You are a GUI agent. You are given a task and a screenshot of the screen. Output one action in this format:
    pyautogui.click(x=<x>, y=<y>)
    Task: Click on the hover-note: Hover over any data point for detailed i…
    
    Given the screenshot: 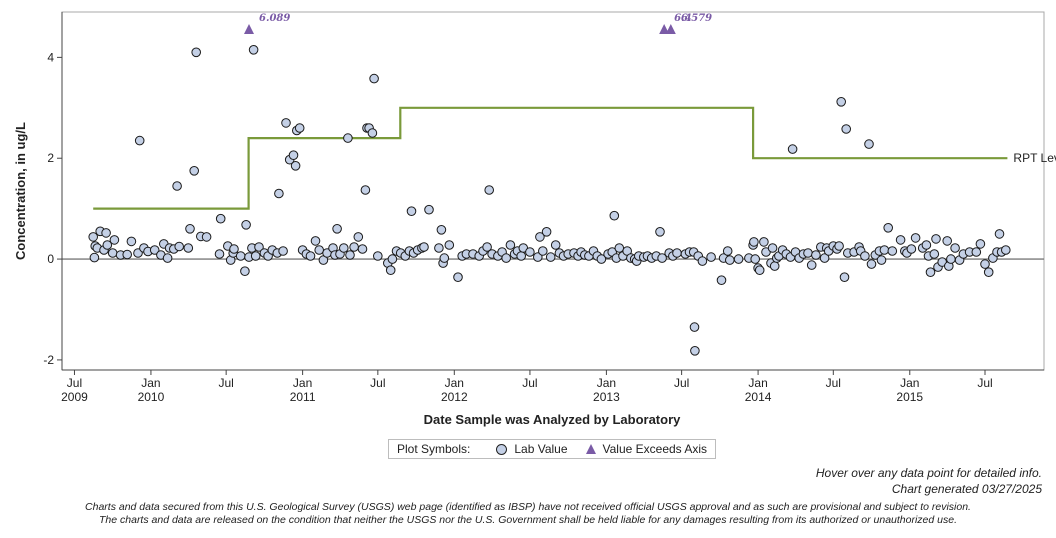 What is the action you would take?
    pyautogui.click(x=928, y=473)
    